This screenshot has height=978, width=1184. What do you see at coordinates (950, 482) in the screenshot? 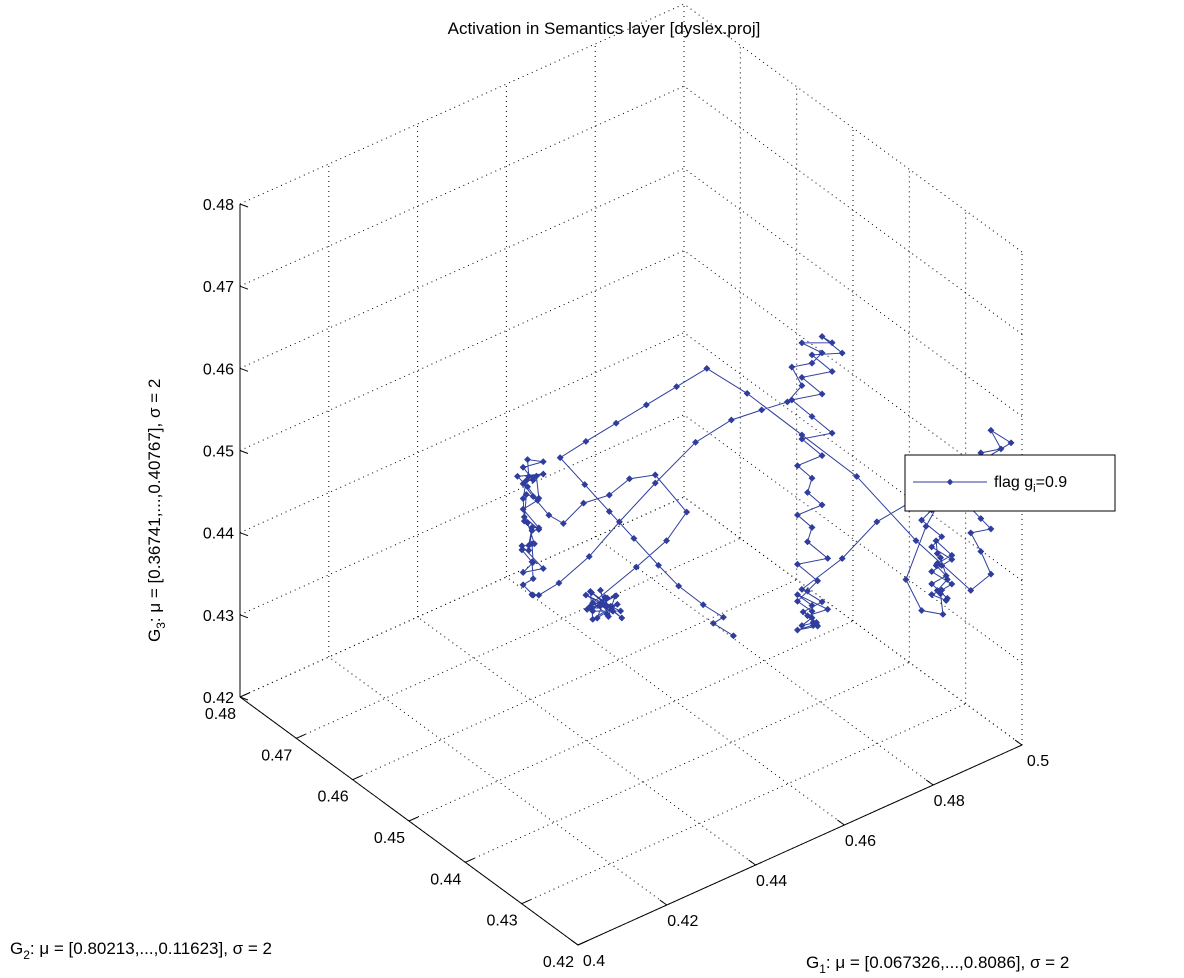
I see `legend-marker` at bounding box center [950, 482].